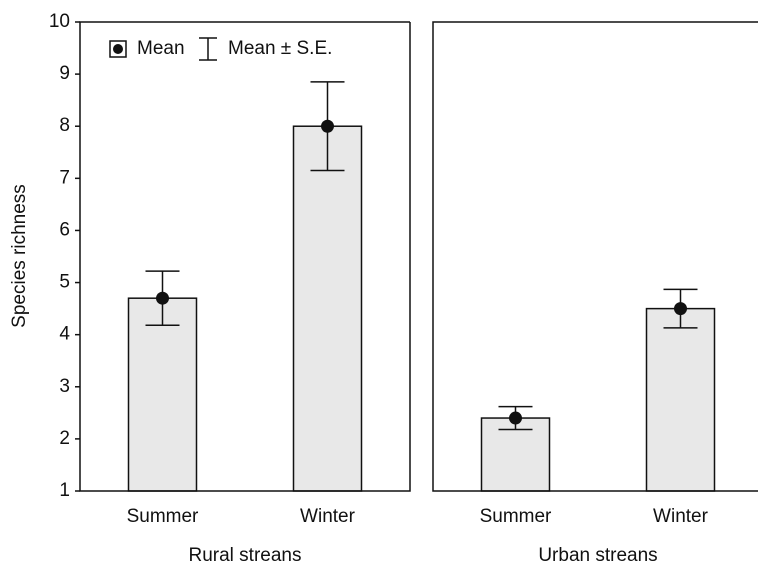 This screenshot has width=758, height=567. Describe the element at coordinates (118, 49) in the screenshot. I see `legend-mean-marker` at that location.